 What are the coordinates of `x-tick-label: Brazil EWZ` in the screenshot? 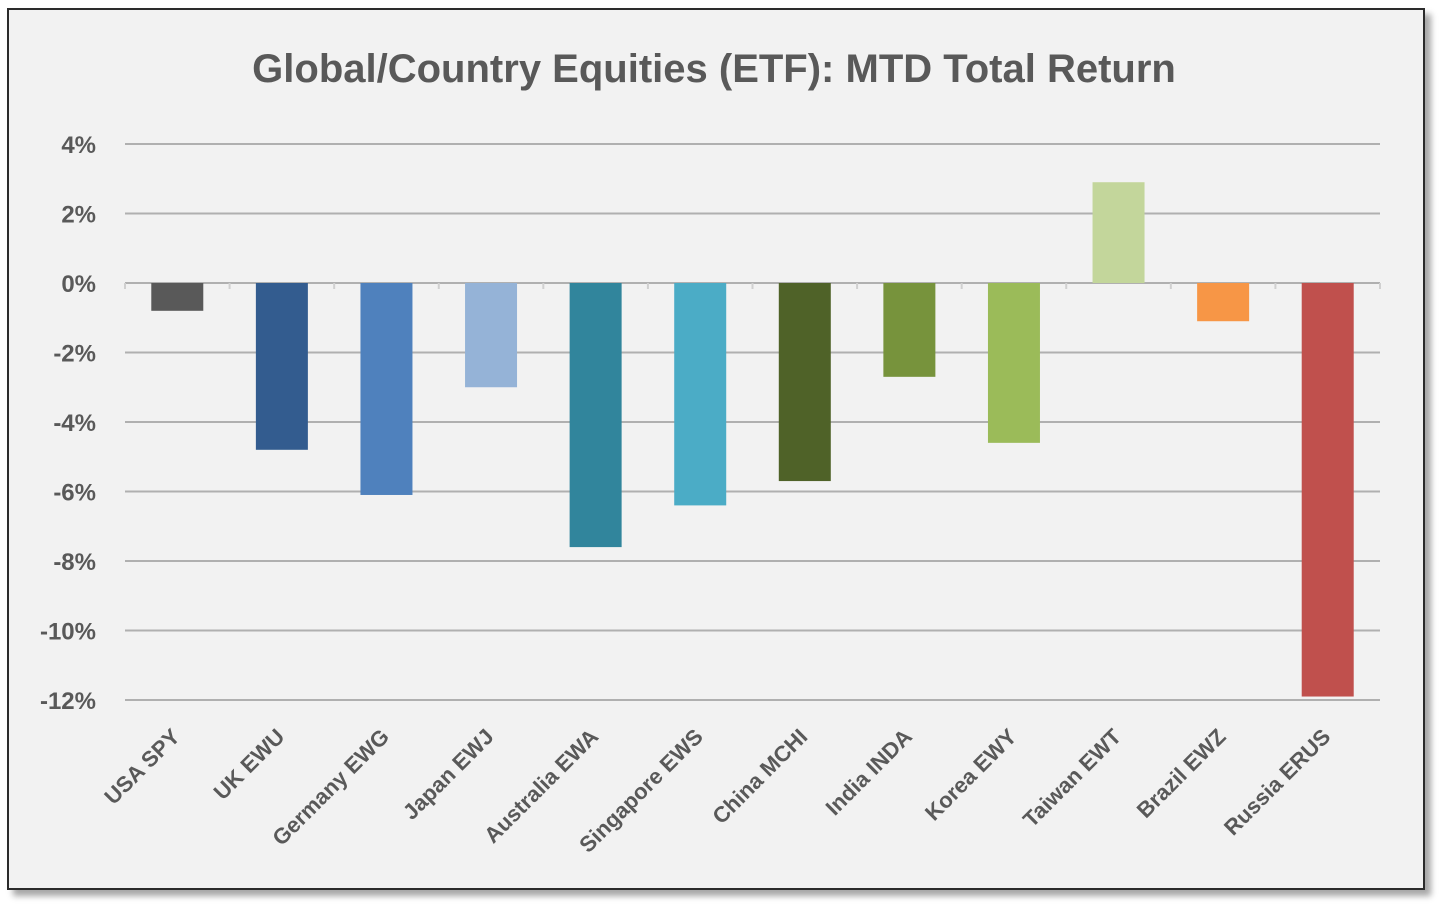 It's located at (1181, 773).